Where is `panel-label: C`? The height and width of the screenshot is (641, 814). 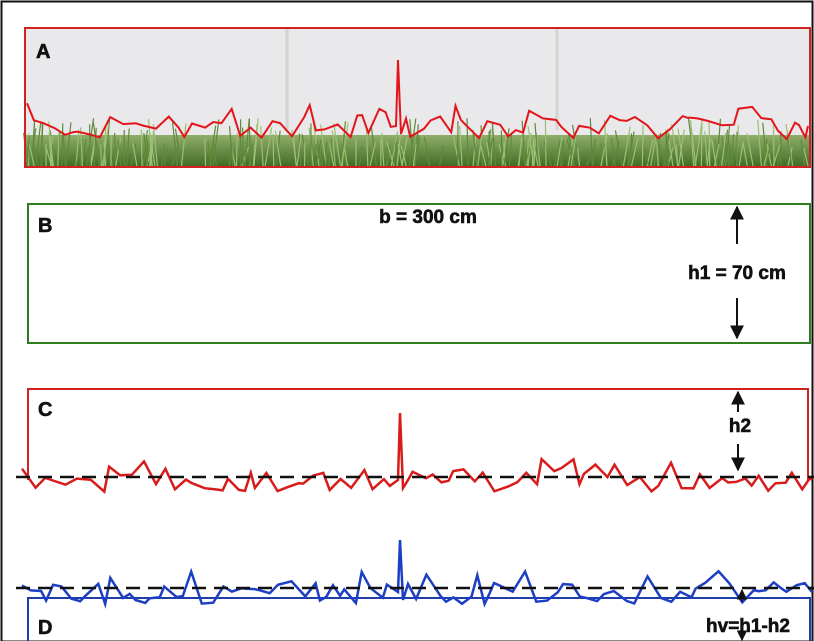
panel-label: C is located at coordinates (45, 410).